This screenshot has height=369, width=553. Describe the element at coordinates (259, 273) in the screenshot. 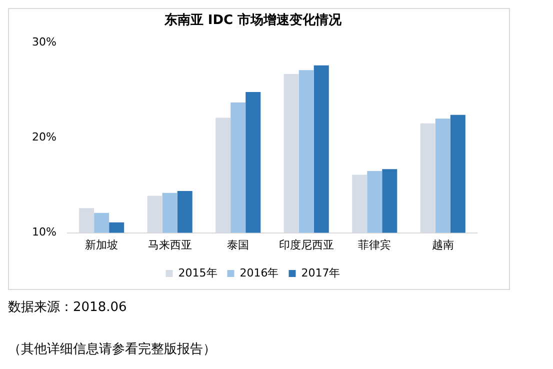

I see `legend-label: 2016年` at that location.